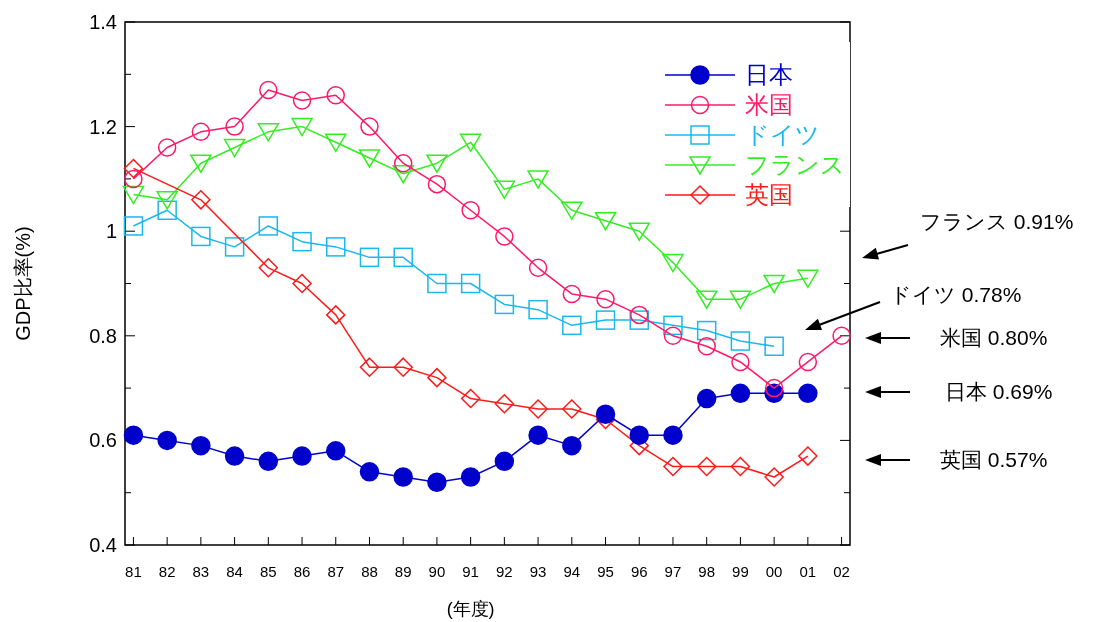 Image resolution: width=1110 pixels, height=622 pixels. Describe the element at coordinates (956, 295) in the screenshot. I see `text: ドイツ 0.78%` at that location.